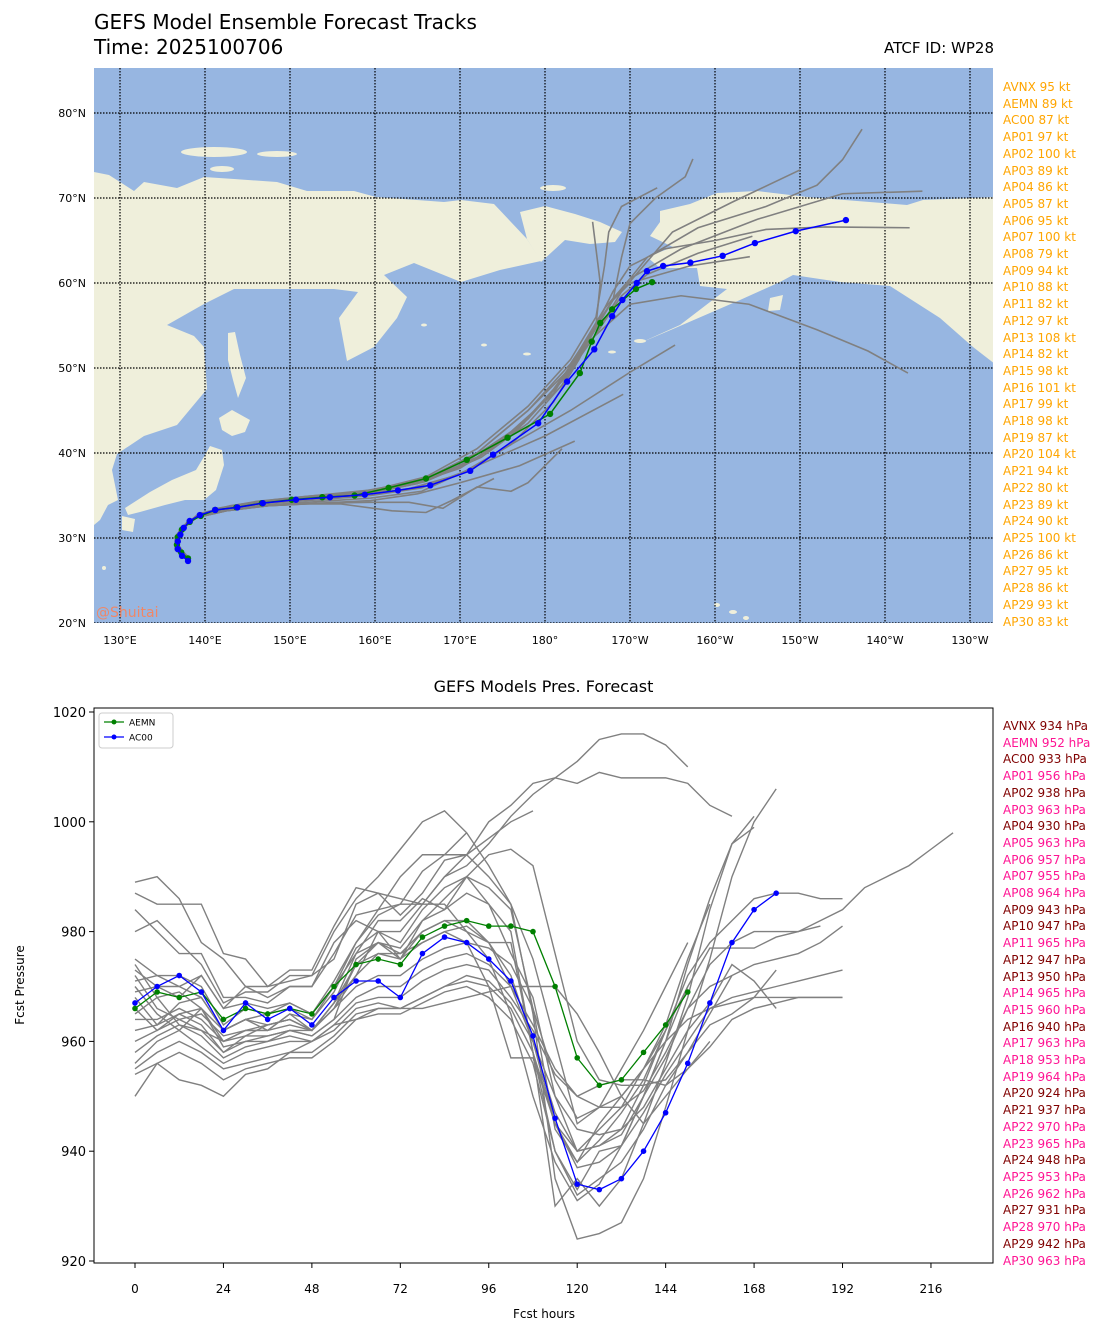 This screenshot has height=1335, width=1108. I want to click on intensity-list-item: AP10 88 kt, so click(1036, 287).